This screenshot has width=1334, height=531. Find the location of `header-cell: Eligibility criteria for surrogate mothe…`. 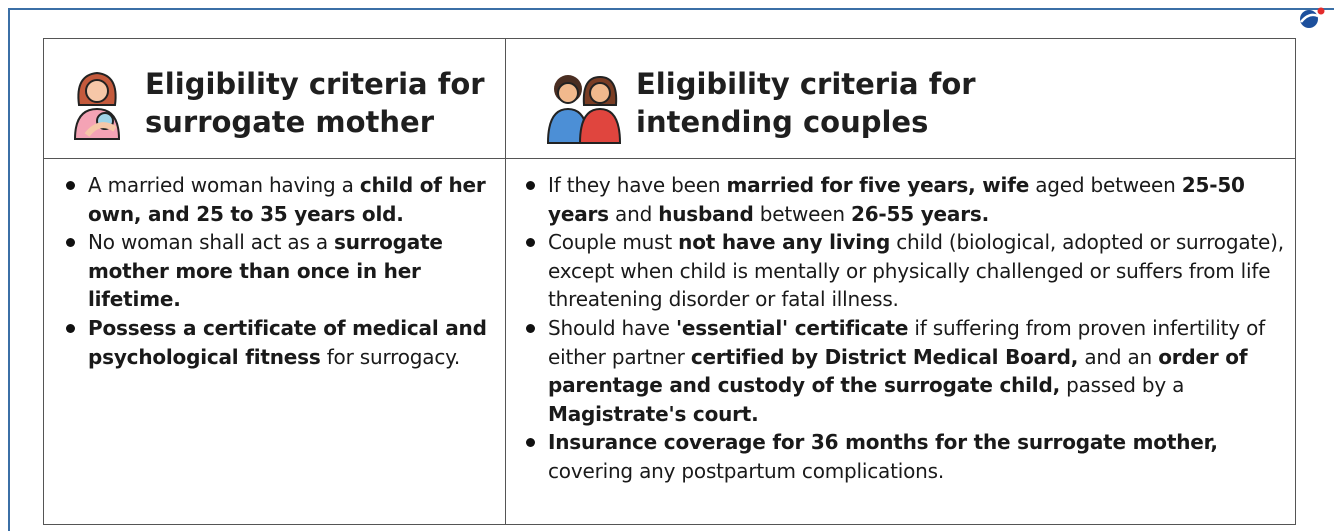

header-cell: Eligibility criteria for surrogate mothe… is located at coordinates (315, 103).